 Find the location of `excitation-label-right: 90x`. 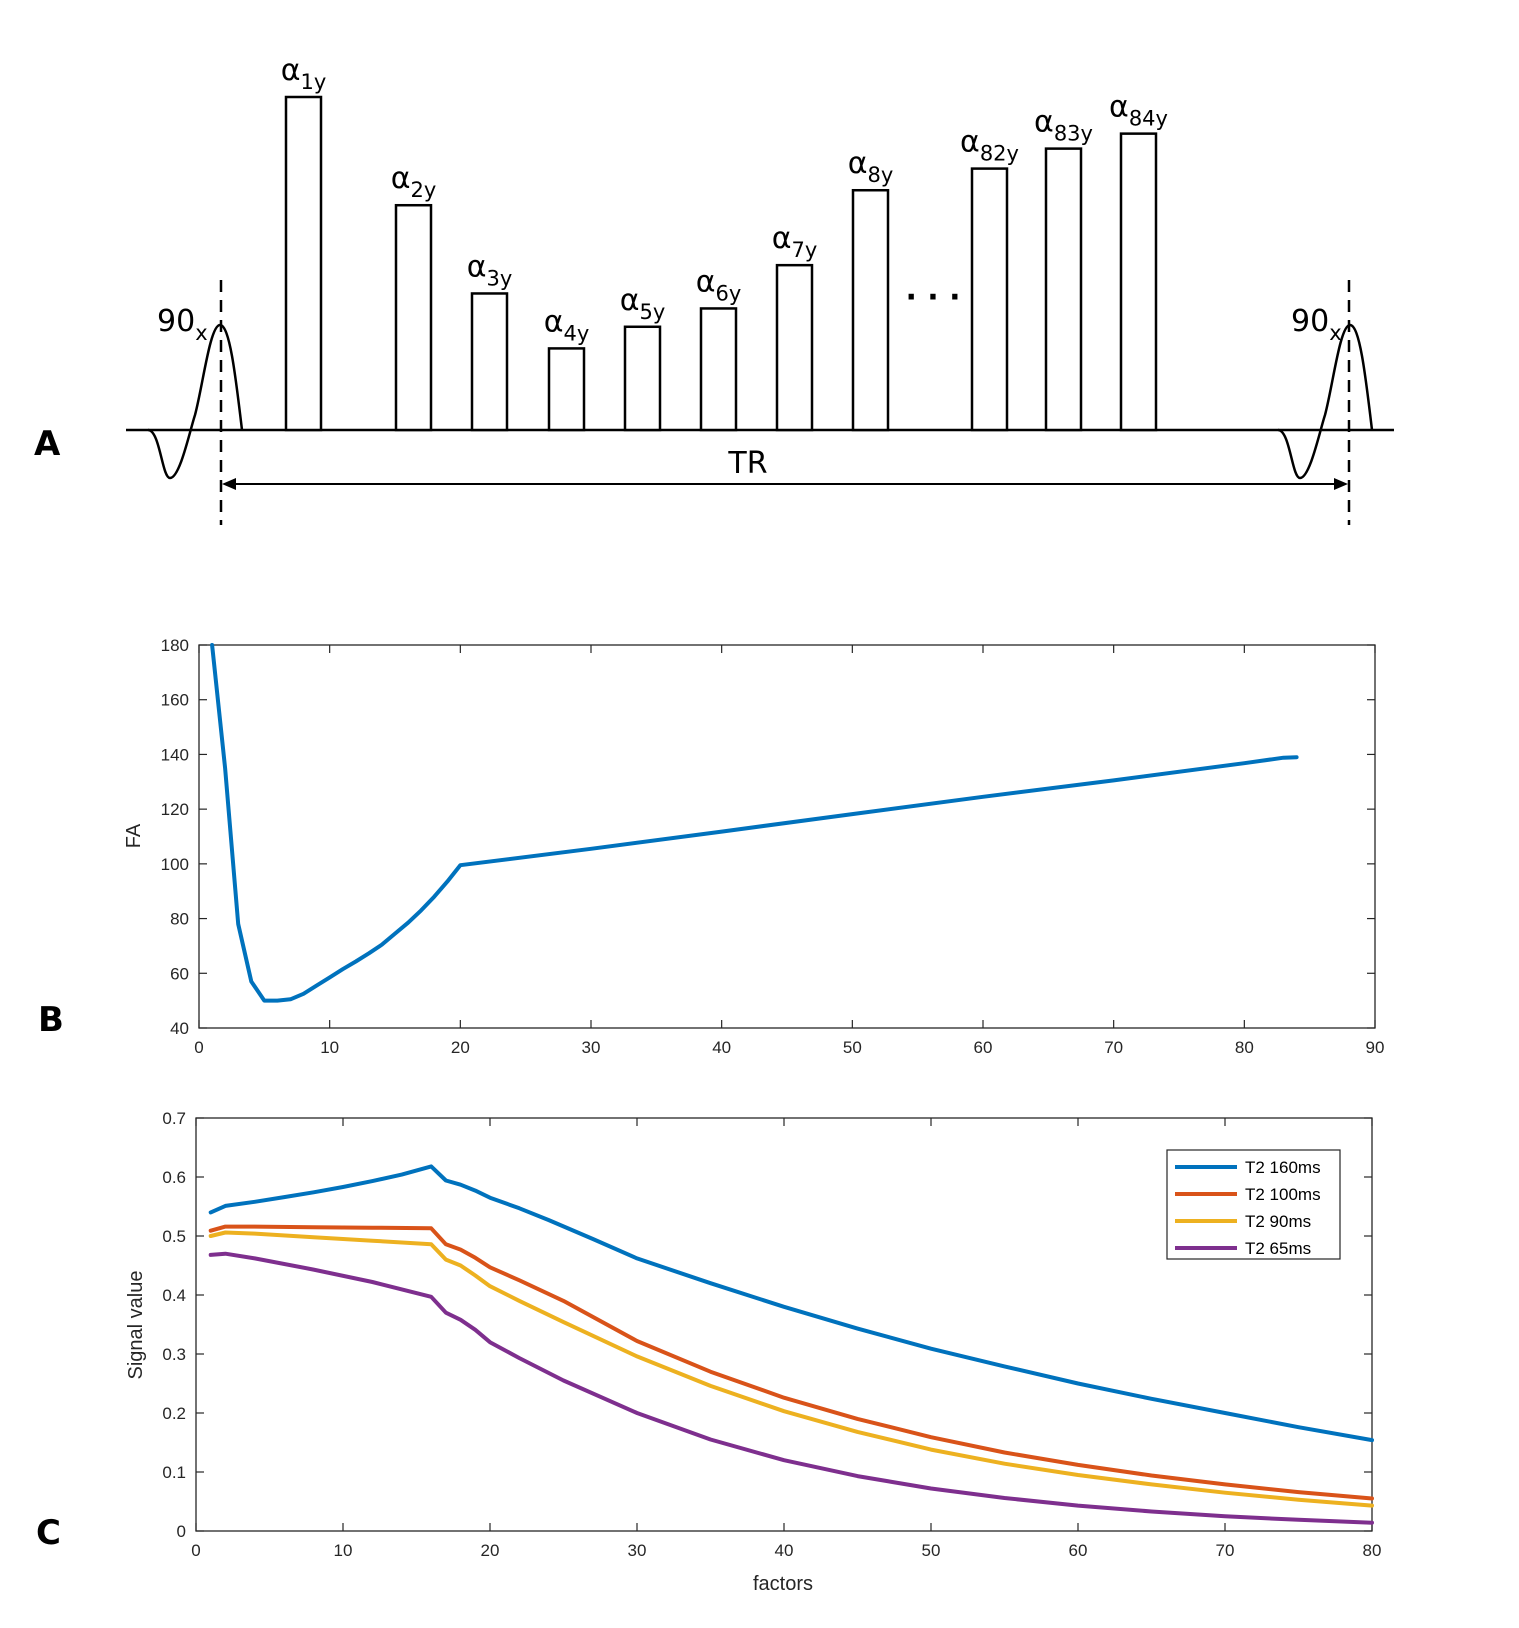

excitation-label-right: 90x is located at coordinates (1316, 324).